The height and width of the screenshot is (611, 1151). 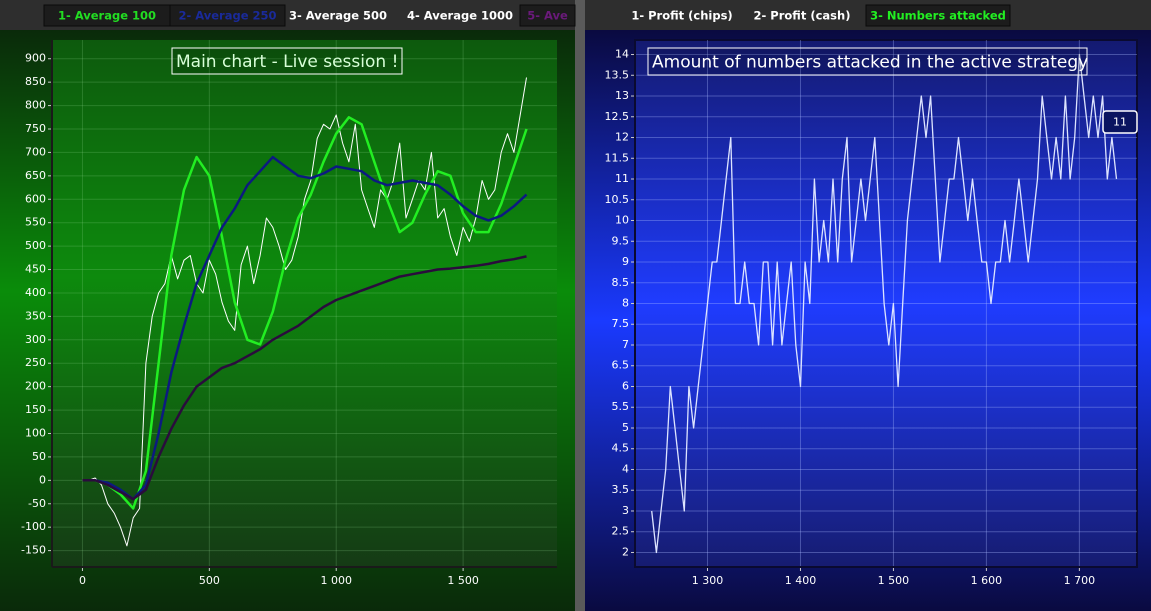 What do you see at coordinates (621, 448) in the screenshot?
I see `y-tick-label: 4.5` at bounding box center [621, 448].